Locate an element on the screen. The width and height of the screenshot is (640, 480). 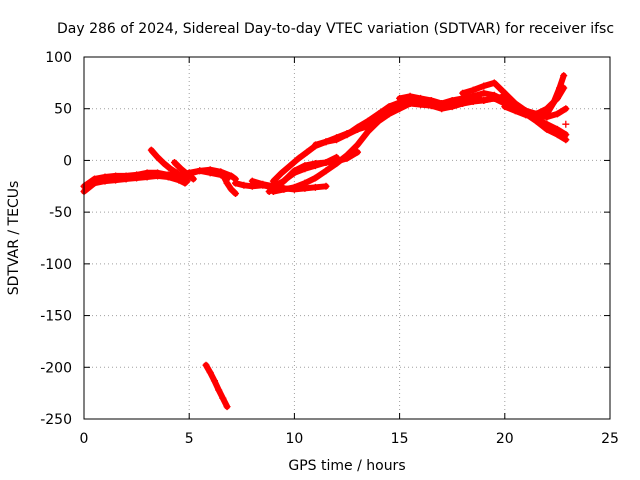
y-tick-label: -150 is located at coordinates (56, 317).